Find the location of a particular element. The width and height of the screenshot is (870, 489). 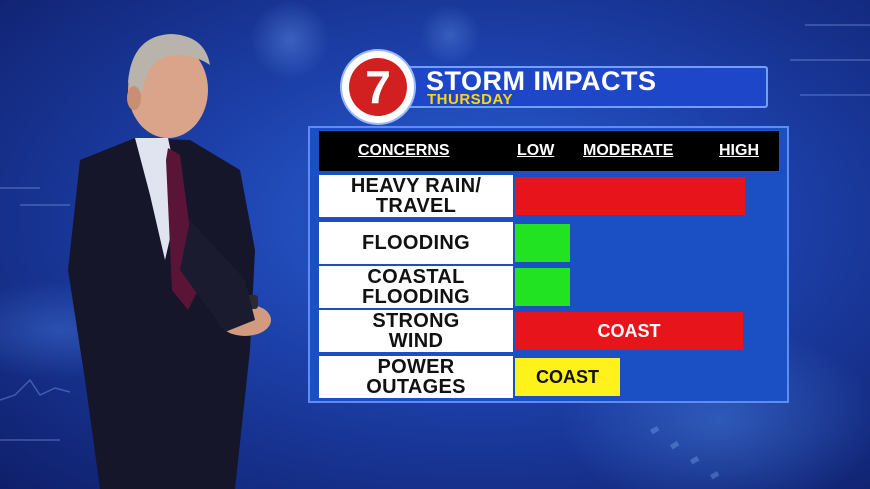

concern-label: POWER OUTAGES is located at coordinates (416, 377).